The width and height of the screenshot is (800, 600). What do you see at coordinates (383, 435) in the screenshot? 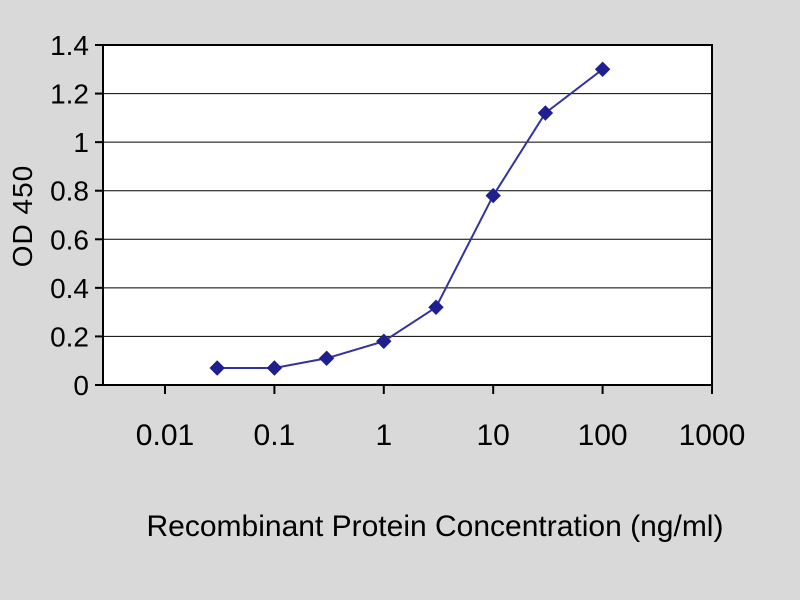
I see `x-tick-label: 1` at bounding box center [383, 435].